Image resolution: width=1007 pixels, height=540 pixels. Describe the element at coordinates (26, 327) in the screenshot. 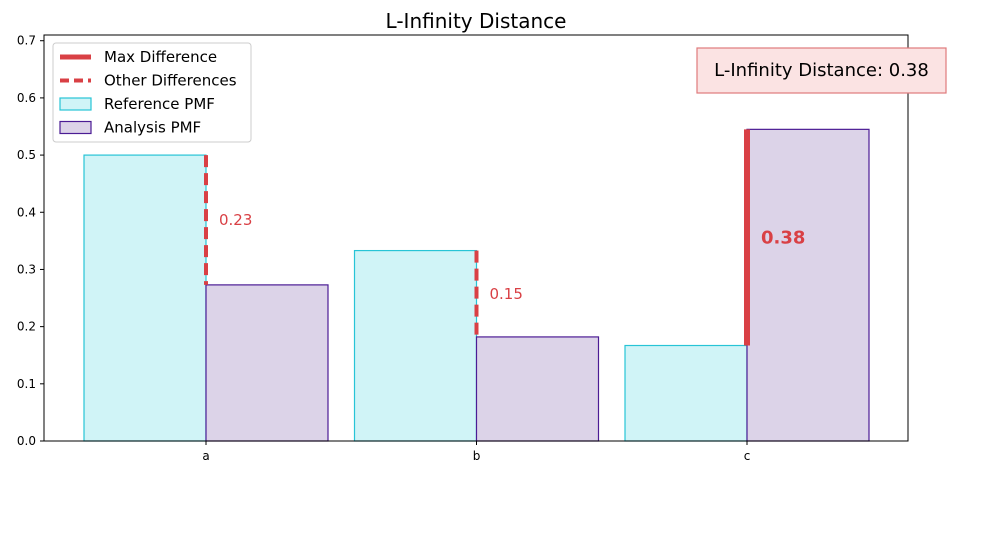

I see `y-tick-label: 0.2` at that location.